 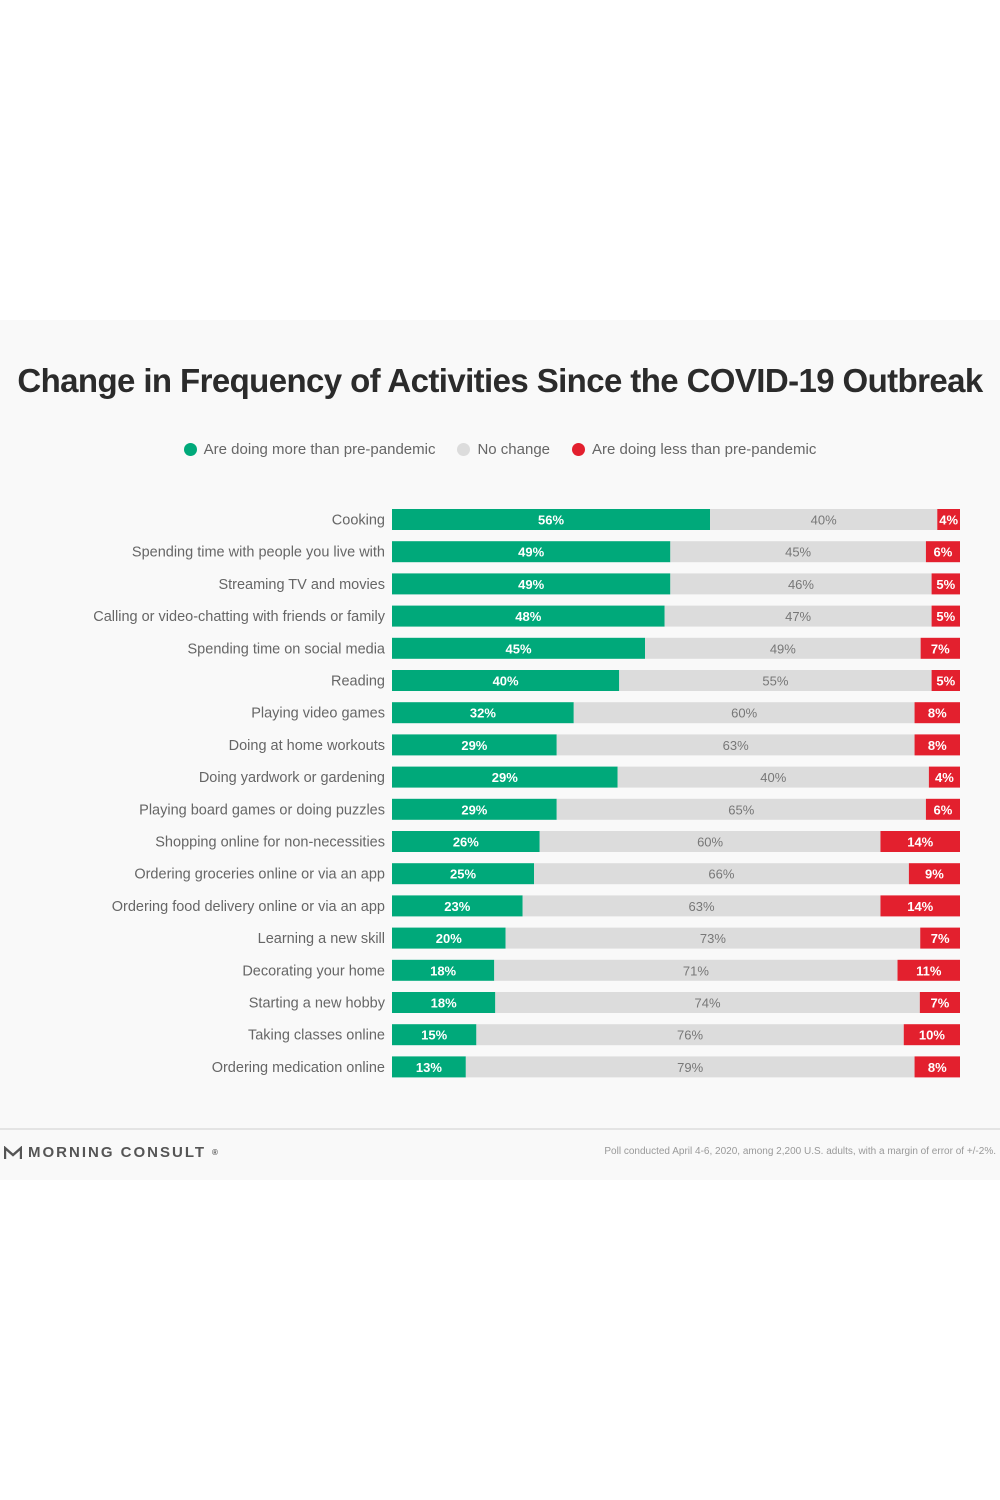 What do you see at coordinates (463, 874) in the screenshot?
I see `data-label-more: 25%` at bounding box center [463, 874].